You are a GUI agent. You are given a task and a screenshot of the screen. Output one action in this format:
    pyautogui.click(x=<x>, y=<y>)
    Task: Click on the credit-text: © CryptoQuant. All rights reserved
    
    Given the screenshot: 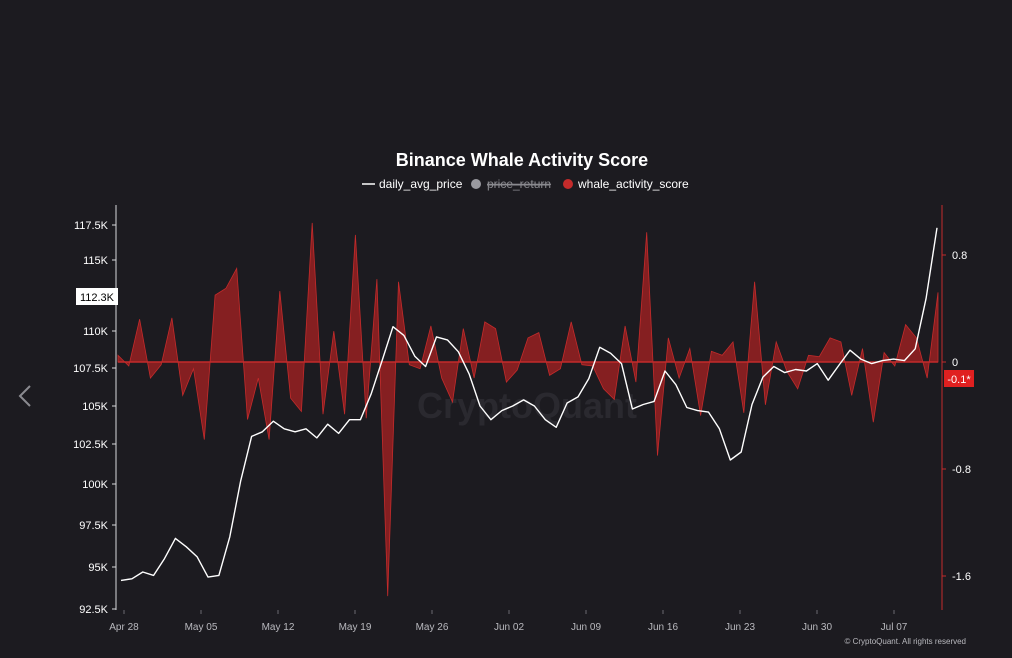 What is the action you would take?
    pyautogui.click(x=906, y=641)
    